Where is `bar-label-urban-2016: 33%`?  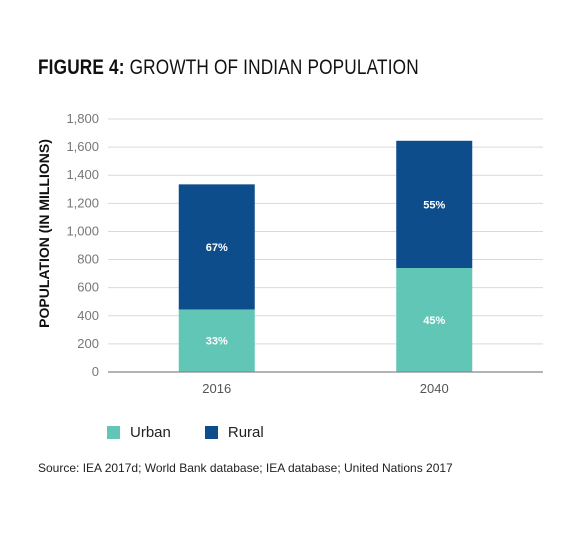 bar-label-urban-2016: 33% is located at coordinates (217, 342).